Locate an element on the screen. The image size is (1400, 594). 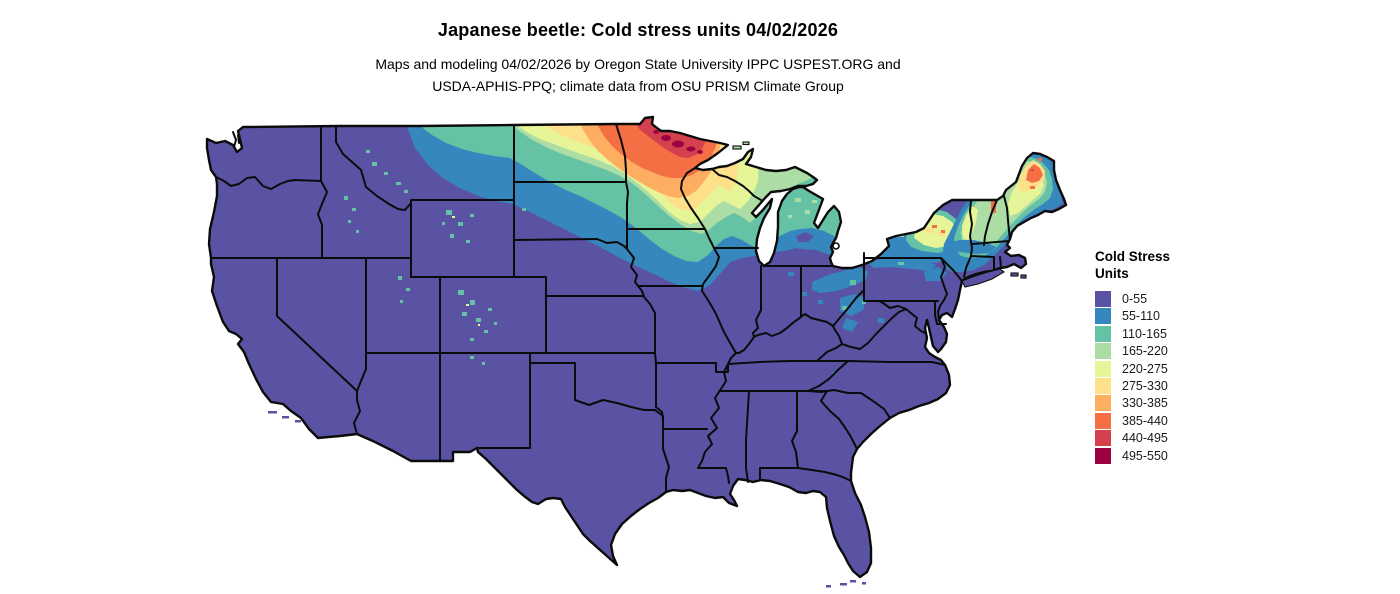
legend-item: 55-110 is located at coordinates (1245, 316).